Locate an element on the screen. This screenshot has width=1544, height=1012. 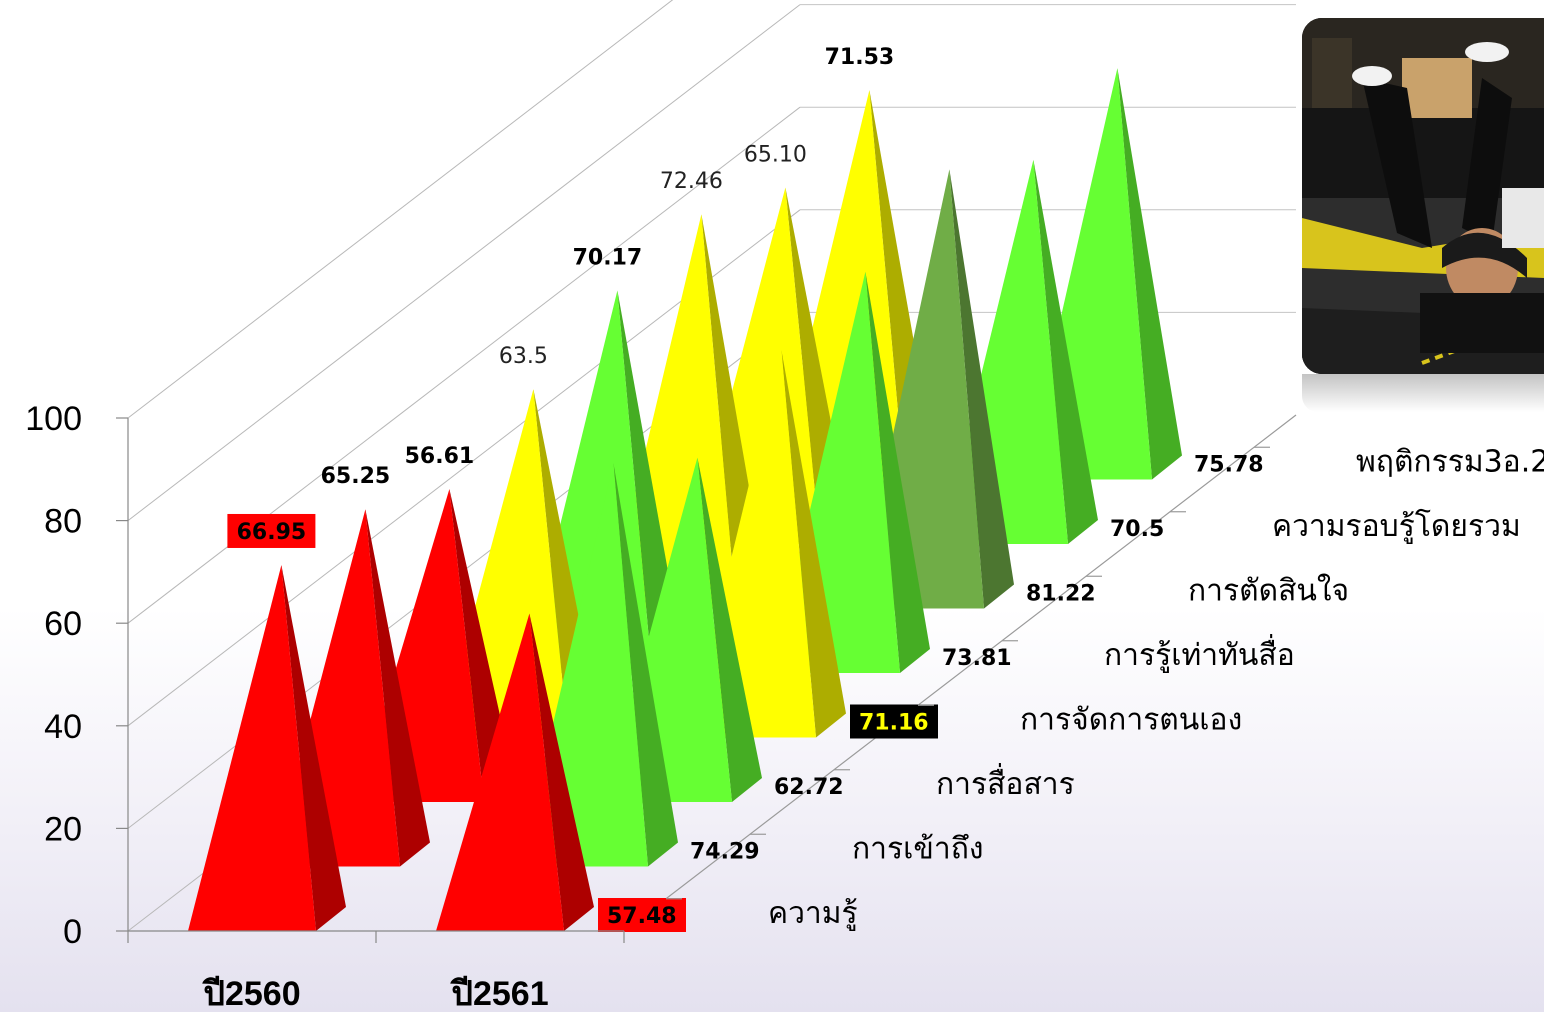
y-tick-label: 40 is located at coordinates (63, 727).